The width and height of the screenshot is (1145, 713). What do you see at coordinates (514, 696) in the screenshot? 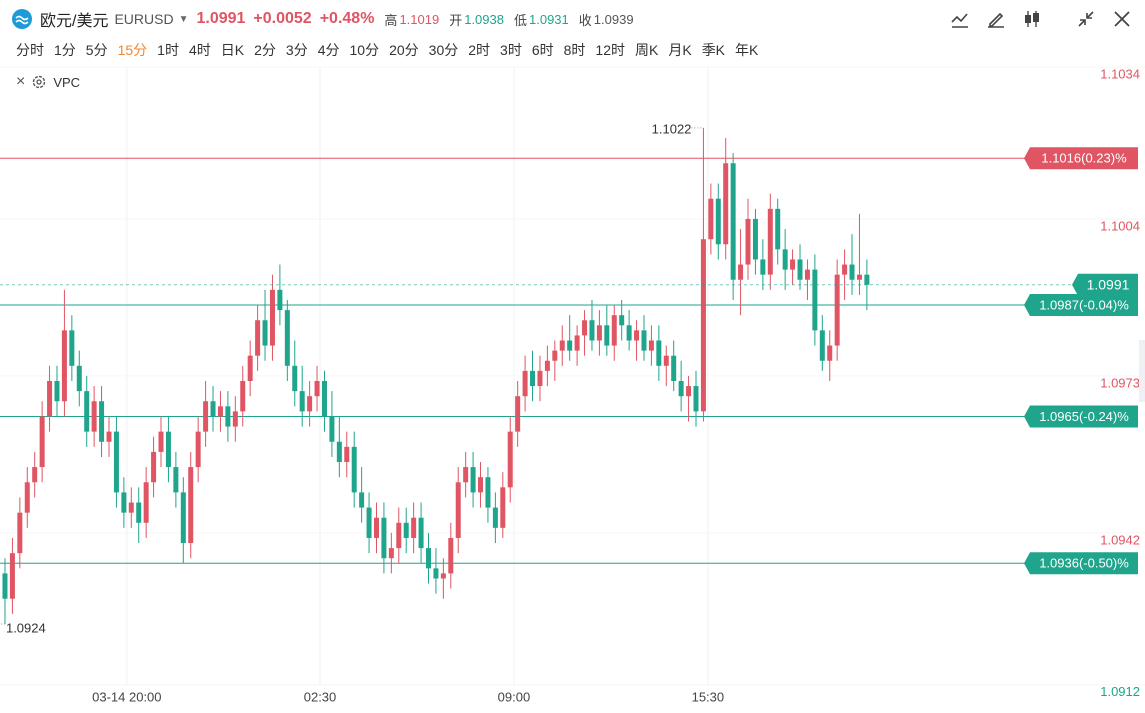
I see `x-tick-label: 09:00` at bounding box center [514, 696].